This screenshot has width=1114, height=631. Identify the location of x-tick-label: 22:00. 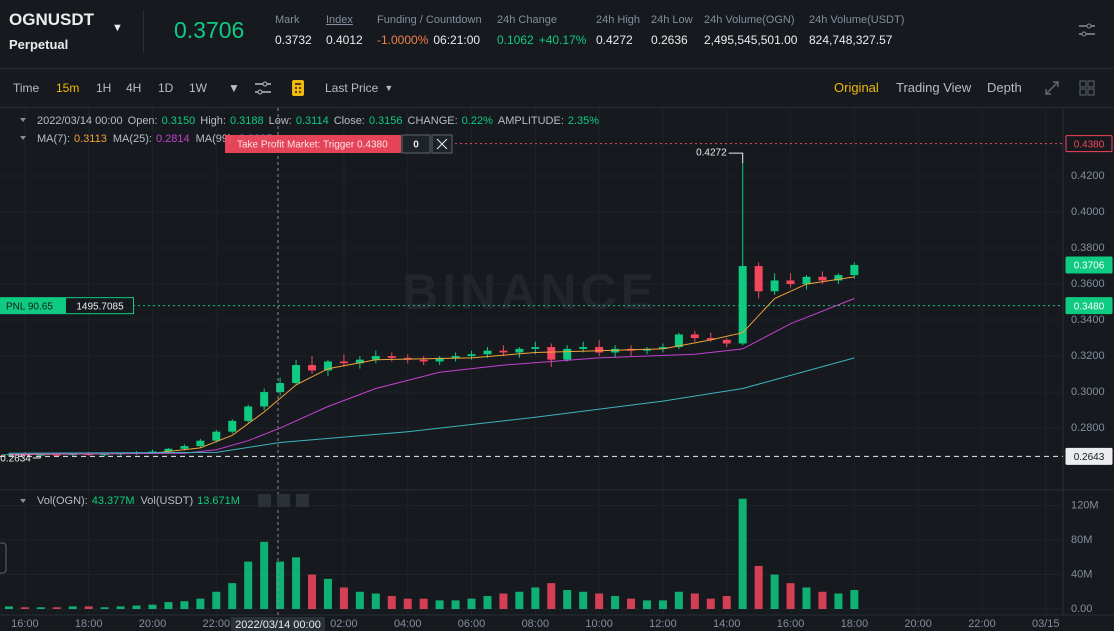
(982, 624).